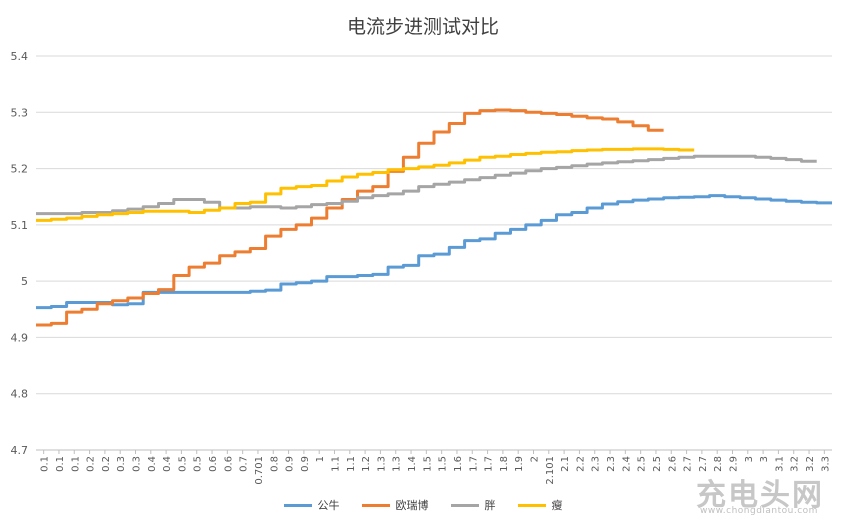 This screenshot has width=846, height=524. I want to click on legend-label: 公牛, so click(328, 505).